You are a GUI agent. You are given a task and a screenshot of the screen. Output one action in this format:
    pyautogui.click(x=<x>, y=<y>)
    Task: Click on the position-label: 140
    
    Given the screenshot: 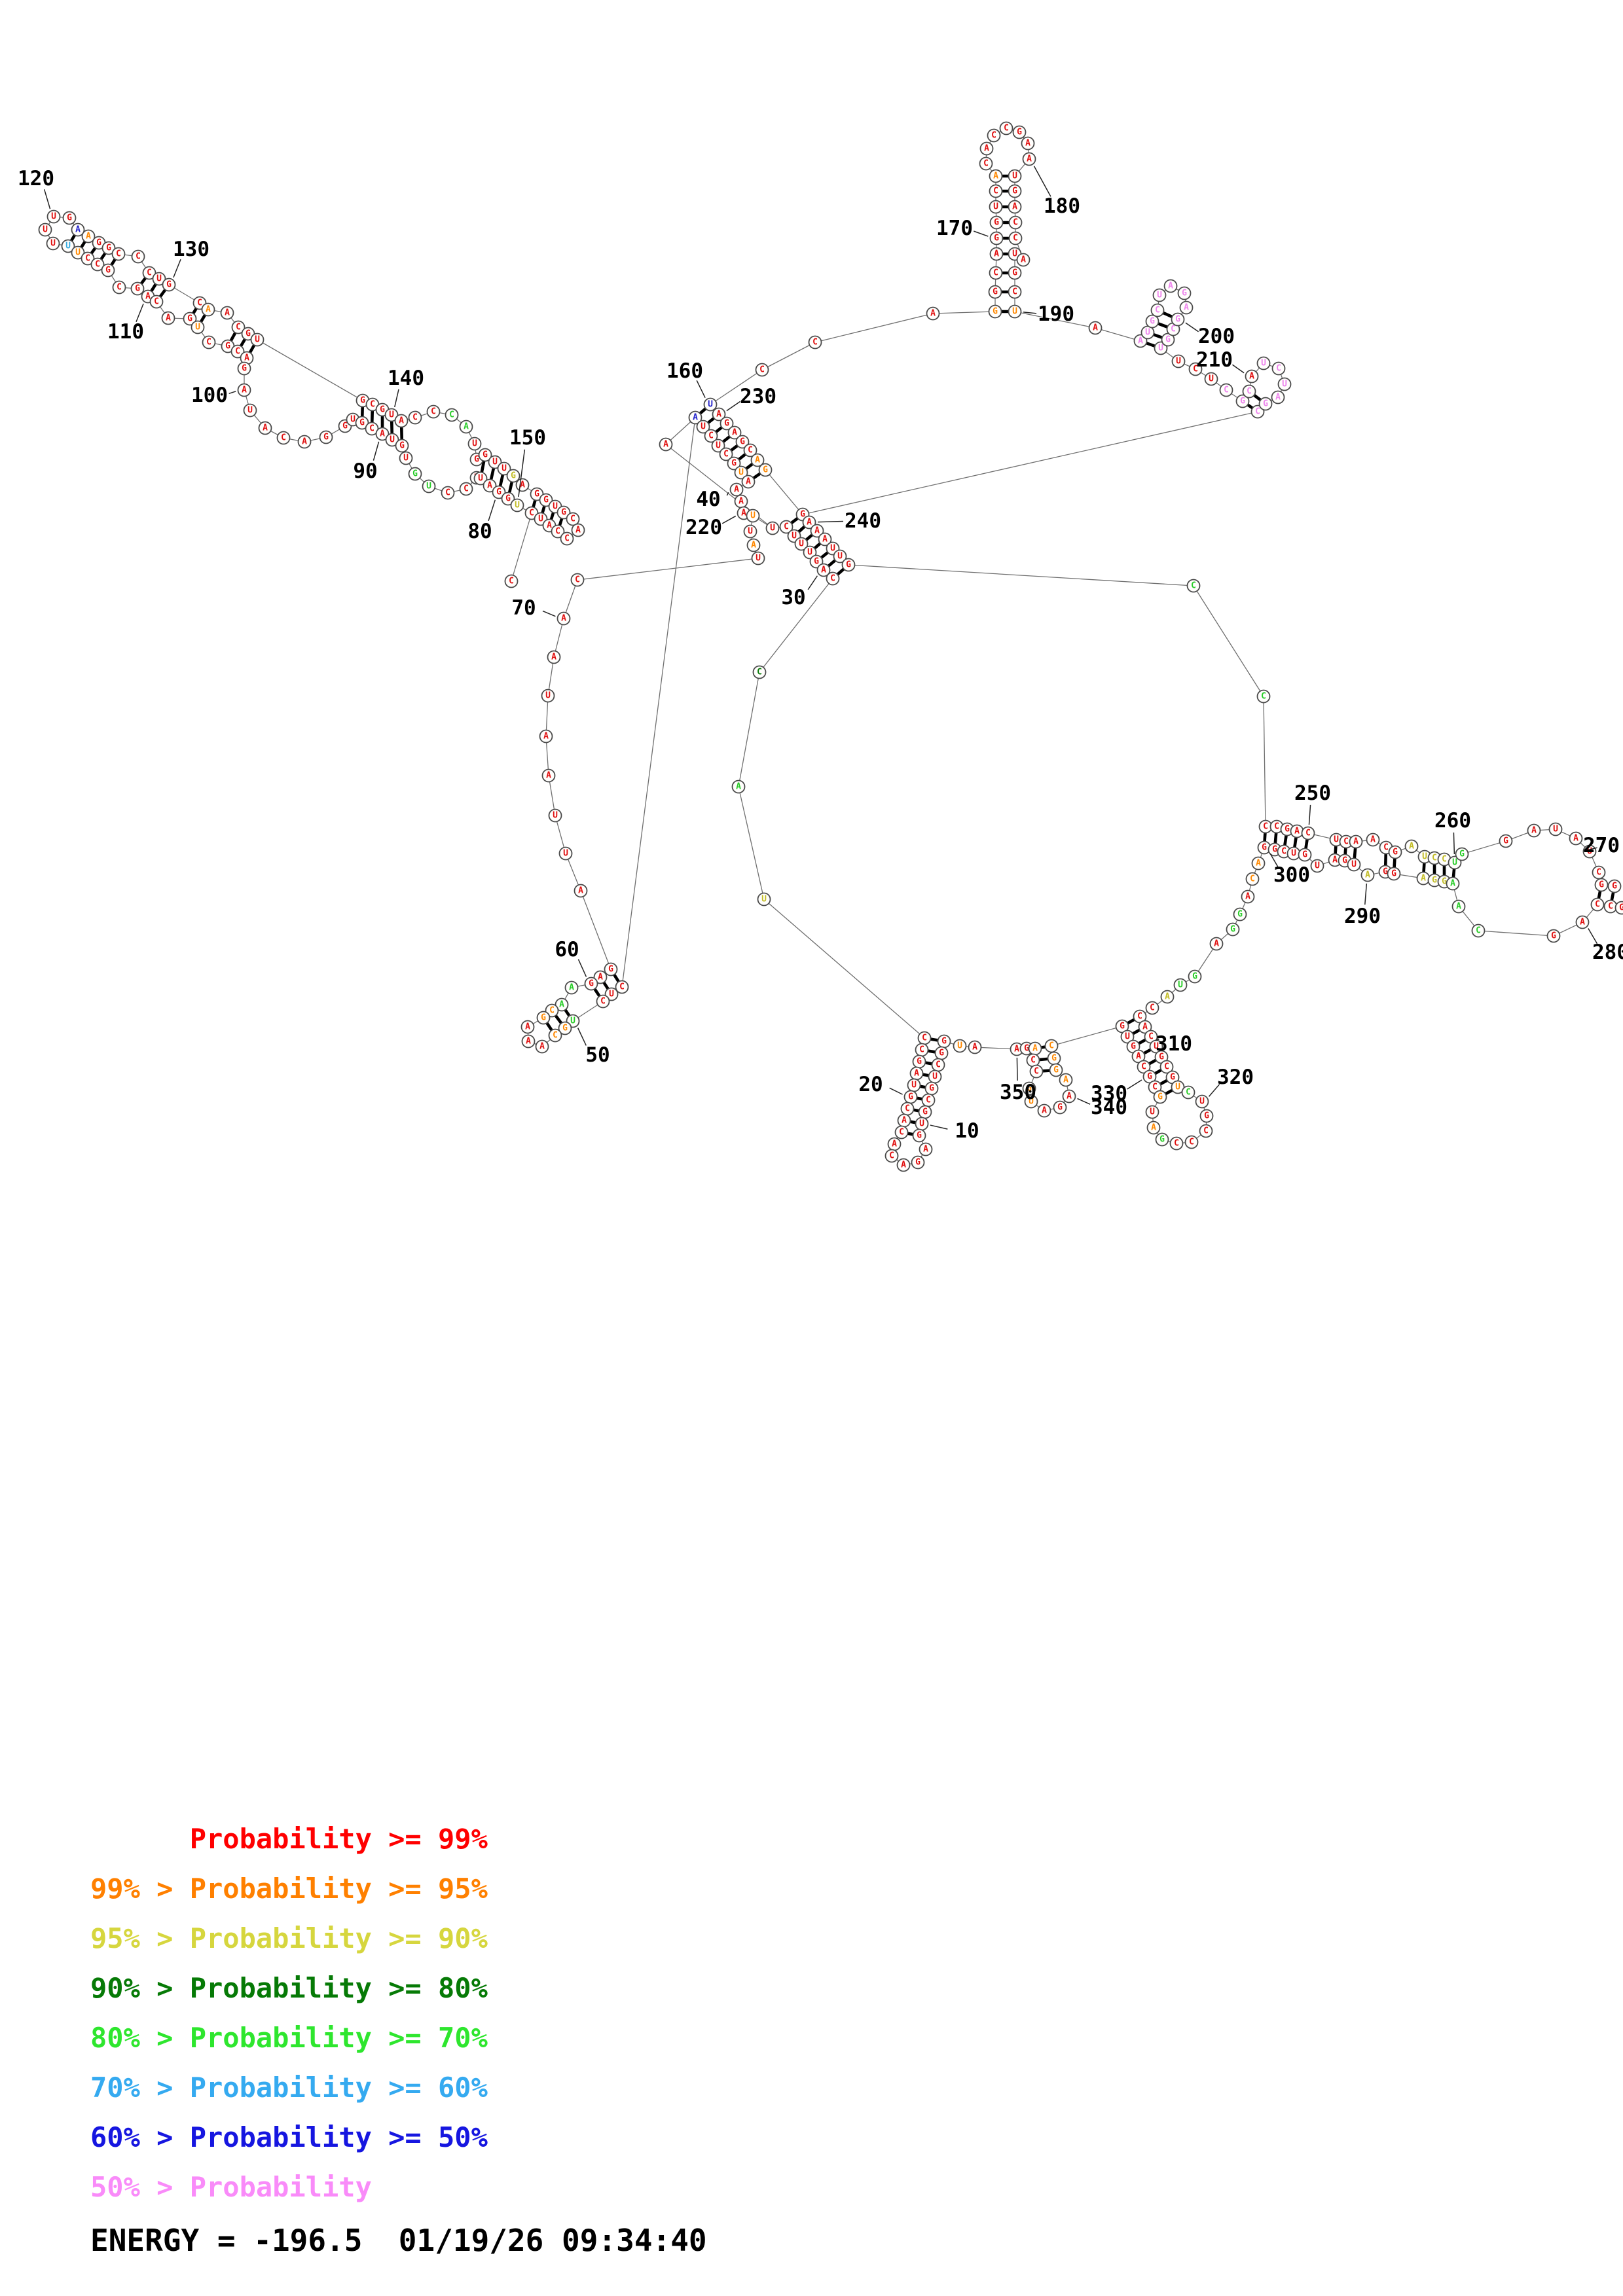 What is the action you would take?
    pyautogui.click(x=406, y=378)
    